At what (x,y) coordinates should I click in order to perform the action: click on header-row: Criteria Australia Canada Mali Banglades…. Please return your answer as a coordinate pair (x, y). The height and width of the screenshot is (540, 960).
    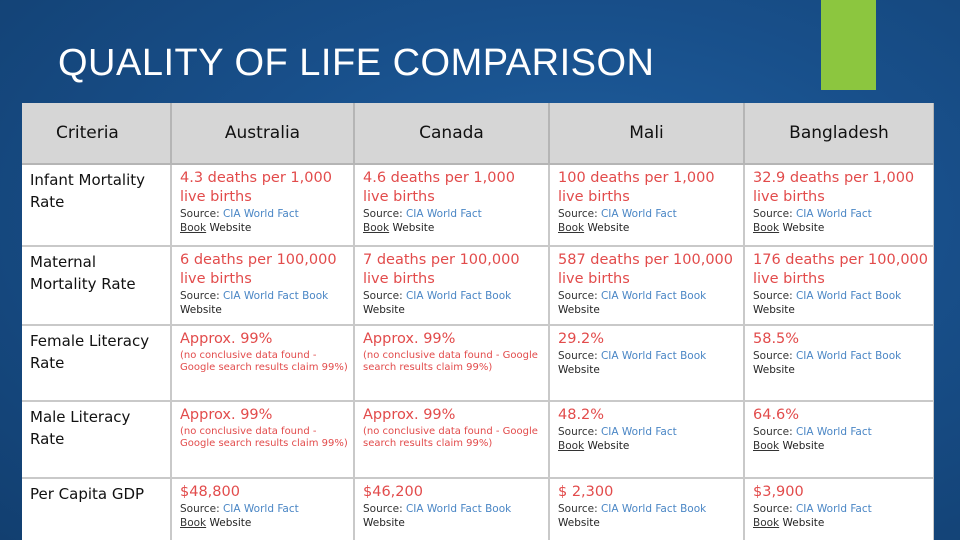
    Looking at the image, I should click on (478, 134).